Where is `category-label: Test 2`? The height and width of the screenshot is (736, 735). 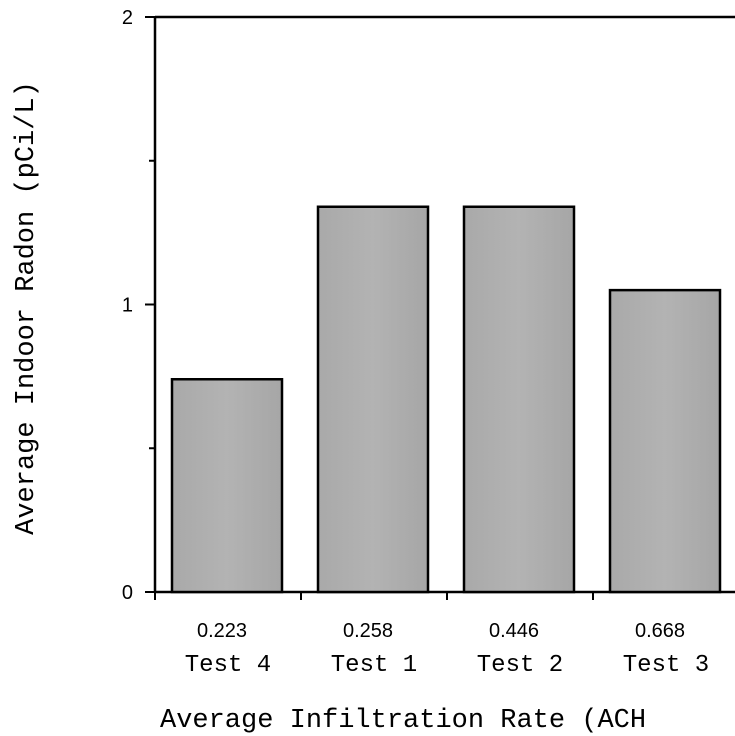
category-label: Test 2 is located at coordinates (520, 665).